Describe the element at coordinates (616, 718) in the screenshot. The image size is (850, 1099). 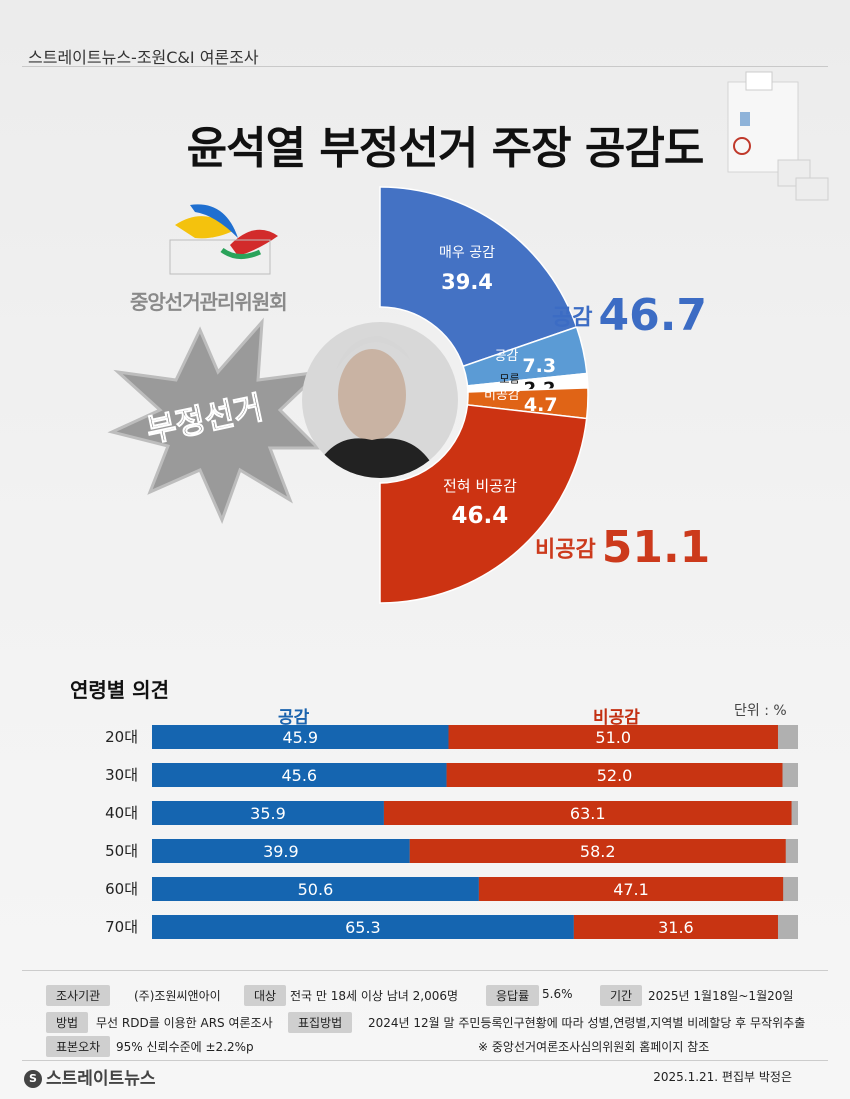
I see `bar-legend-disagree: 비공감` at that location.